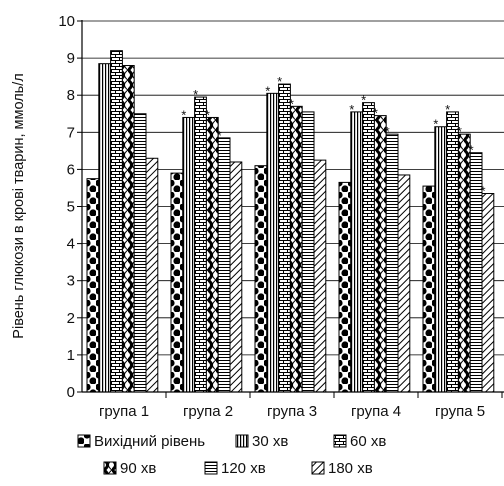 The height and width of the screenshot is (486, 504). What do you see at coordinates (138, 468) in the screenshot?
I see `legend-label: 90 хв` at bounding box center [138, 468].